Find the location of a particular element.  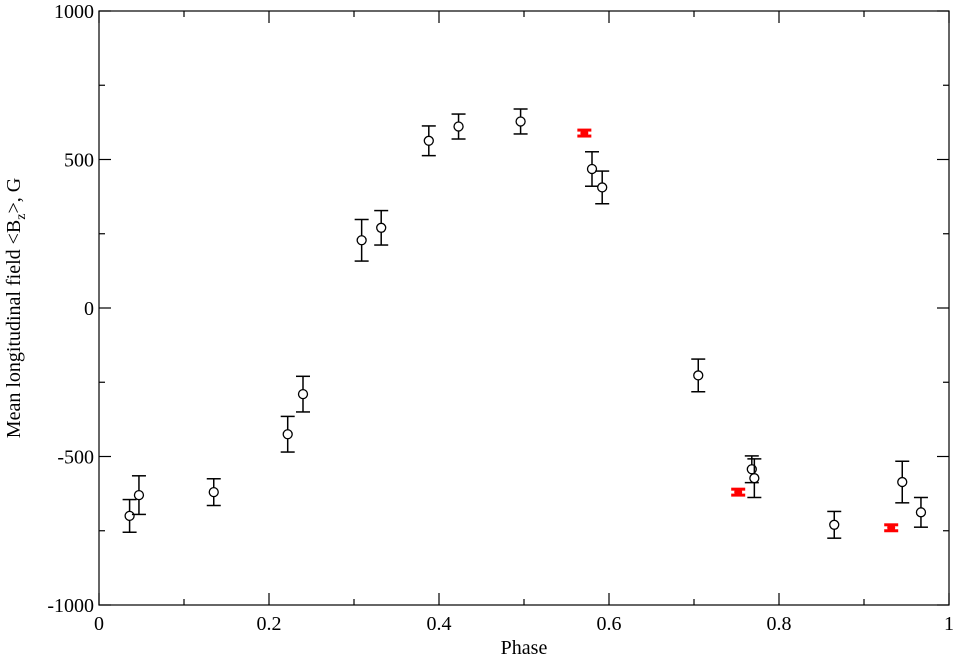

y-axis-label: Mean longitudinal field <Bz>, G is located at coordinates (16, 308).